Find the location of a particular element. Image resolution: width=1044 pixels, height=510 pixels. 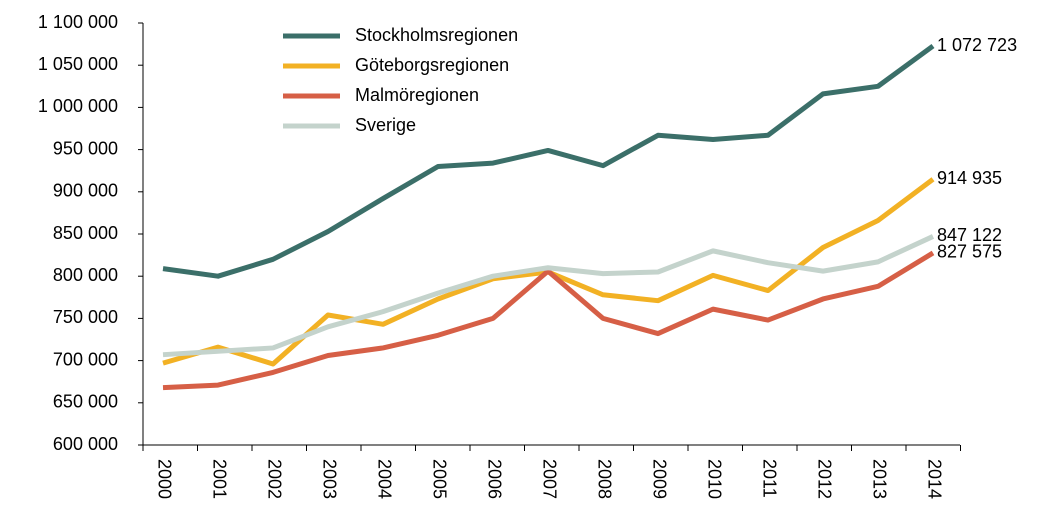

x-tick-label: 2011 is located at coordinates (769, 478).